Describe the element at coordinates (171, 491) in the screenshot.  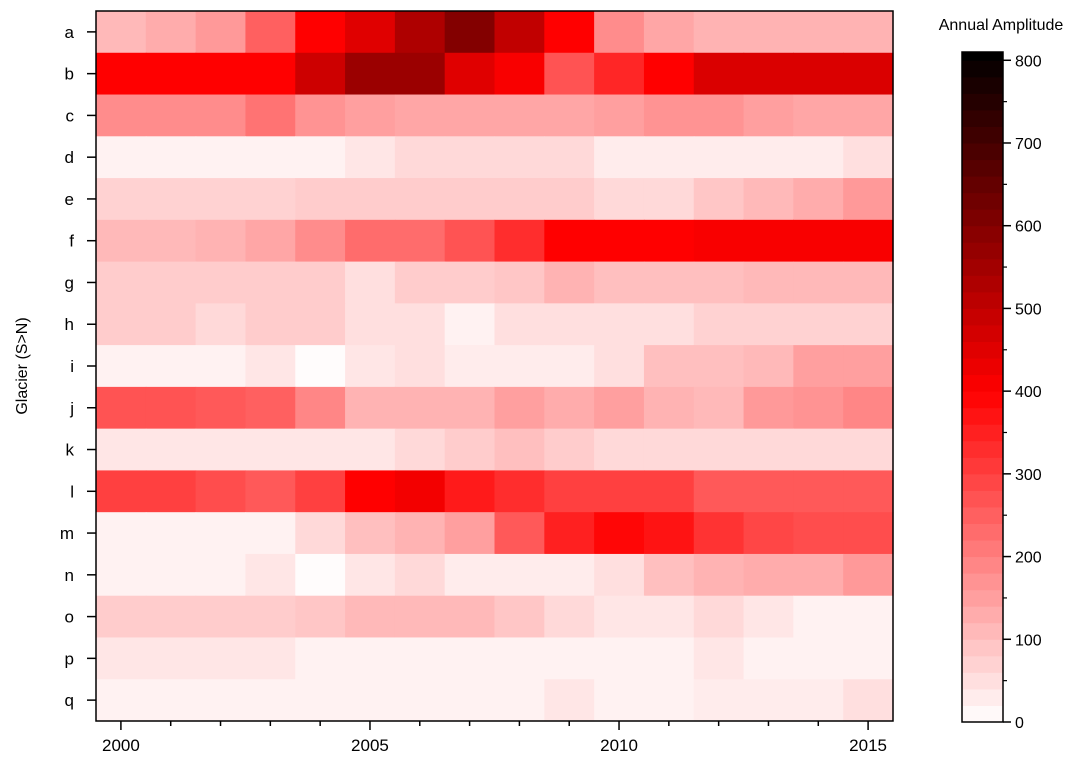
I see `heatmap-cell-l-2001` at that location.